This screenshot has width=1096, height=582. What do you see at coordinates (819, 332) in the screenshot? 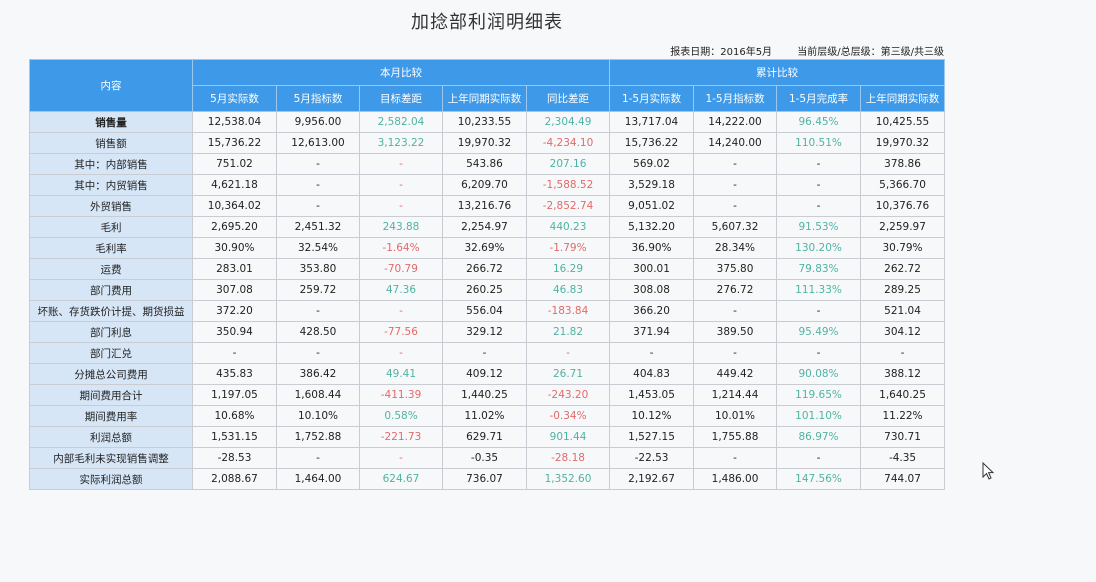
I see `table-cell: 95.49%` at bounding box center [819, 332].